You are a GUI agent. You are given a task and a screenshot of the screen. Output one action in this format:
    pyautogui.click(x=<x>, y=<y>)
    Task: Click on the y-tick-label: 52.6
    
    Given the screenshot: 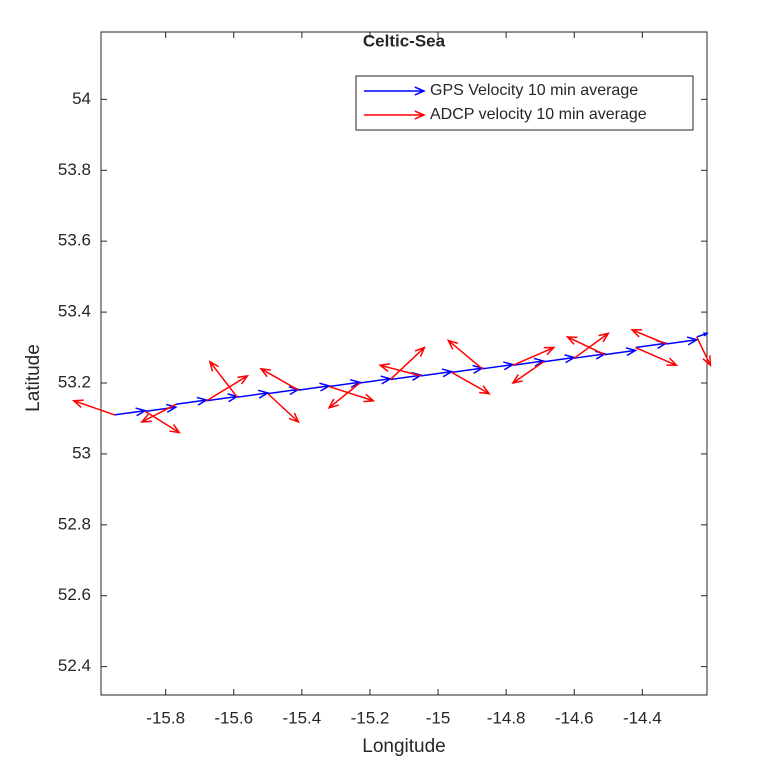 What is the action you would take?
    pyautogui.click(x=74, y=594)
    